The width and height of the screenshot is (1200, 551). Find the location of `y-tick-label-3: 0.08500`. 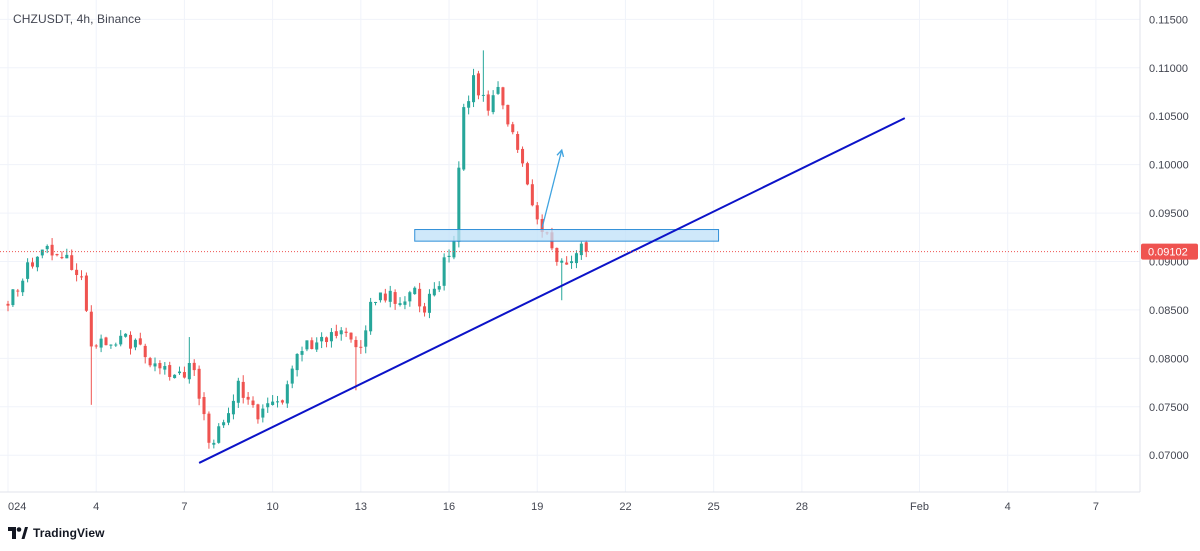

y-tick-label-3: 0.08500 is located at coordinates (1169, 311).